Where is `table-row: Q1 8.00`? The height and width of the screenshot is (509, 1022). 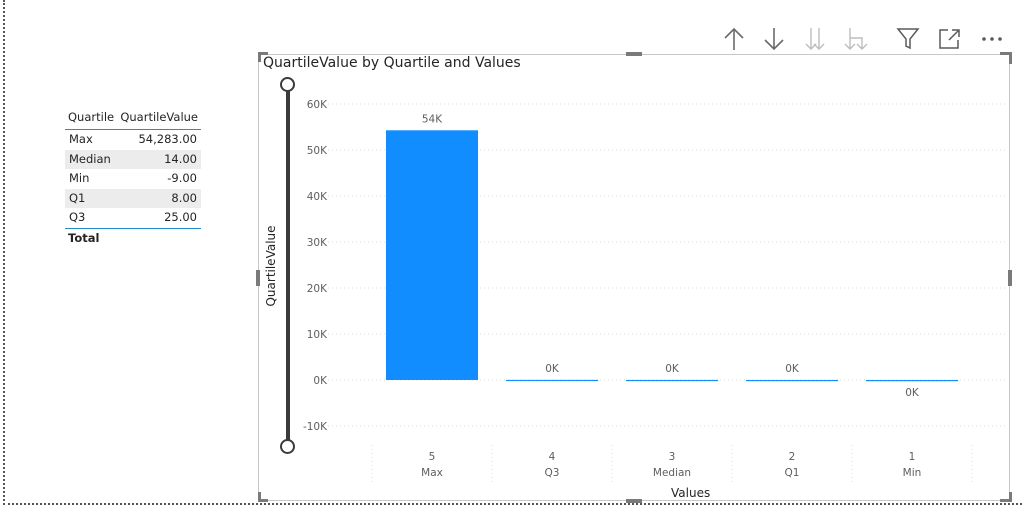 table-row: Q1 8.00 is located at coordinates (133, 198).